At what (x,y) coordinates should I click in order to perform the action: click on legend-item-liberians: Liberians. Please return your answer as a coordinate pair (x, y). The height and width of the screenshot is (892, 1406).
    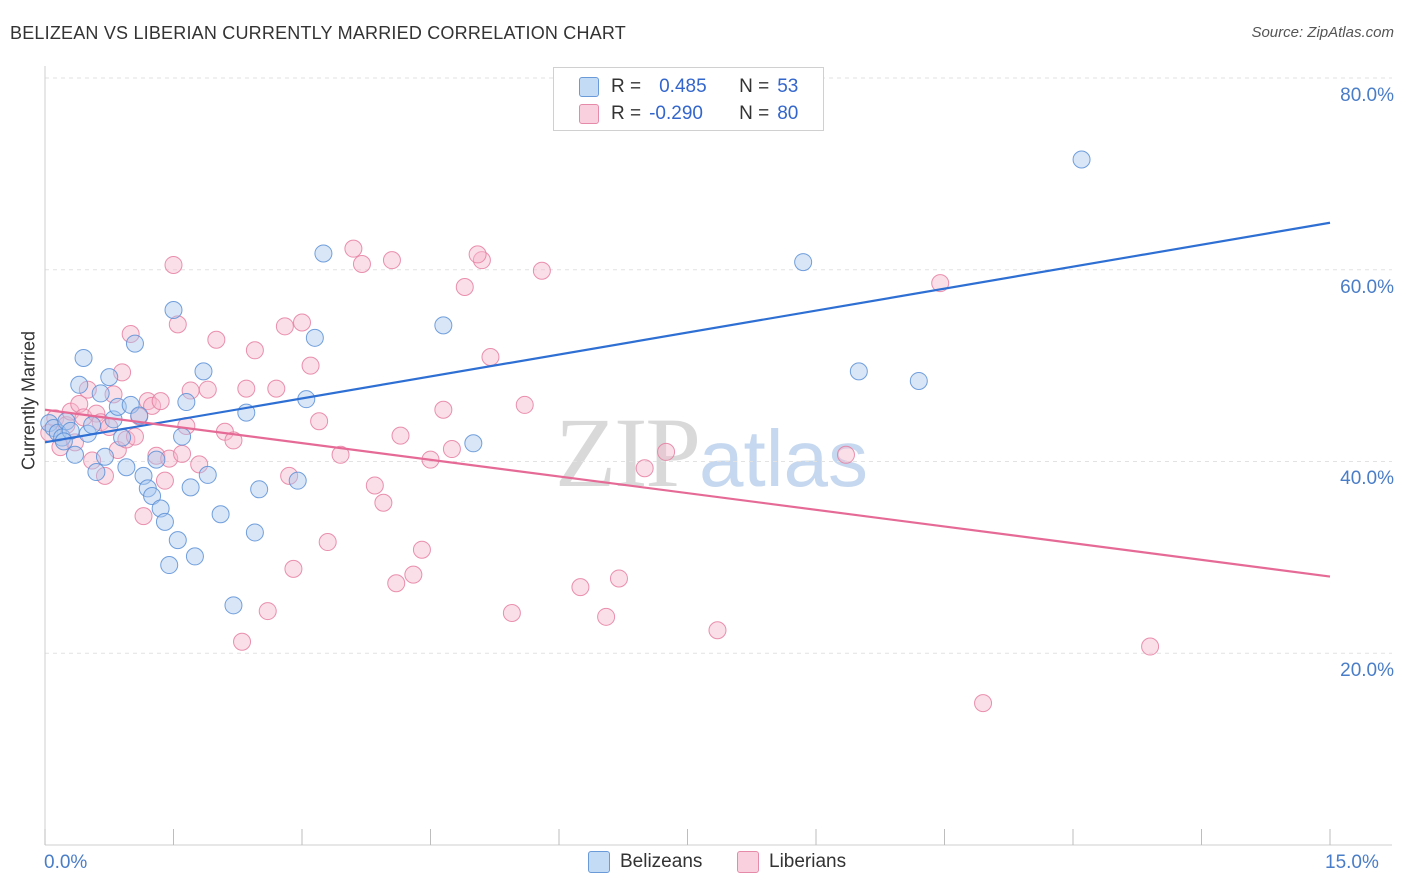
    Looking at the image, I should click on (791, 862).